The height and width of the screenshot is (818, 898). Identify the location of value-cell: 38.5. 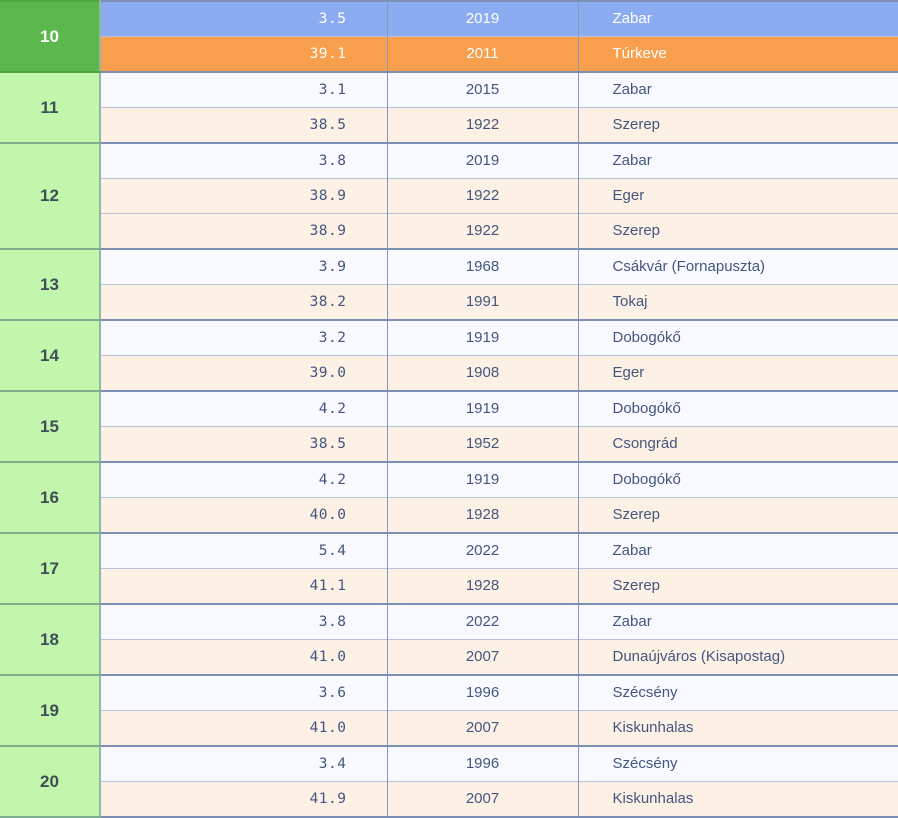
(244, 444).